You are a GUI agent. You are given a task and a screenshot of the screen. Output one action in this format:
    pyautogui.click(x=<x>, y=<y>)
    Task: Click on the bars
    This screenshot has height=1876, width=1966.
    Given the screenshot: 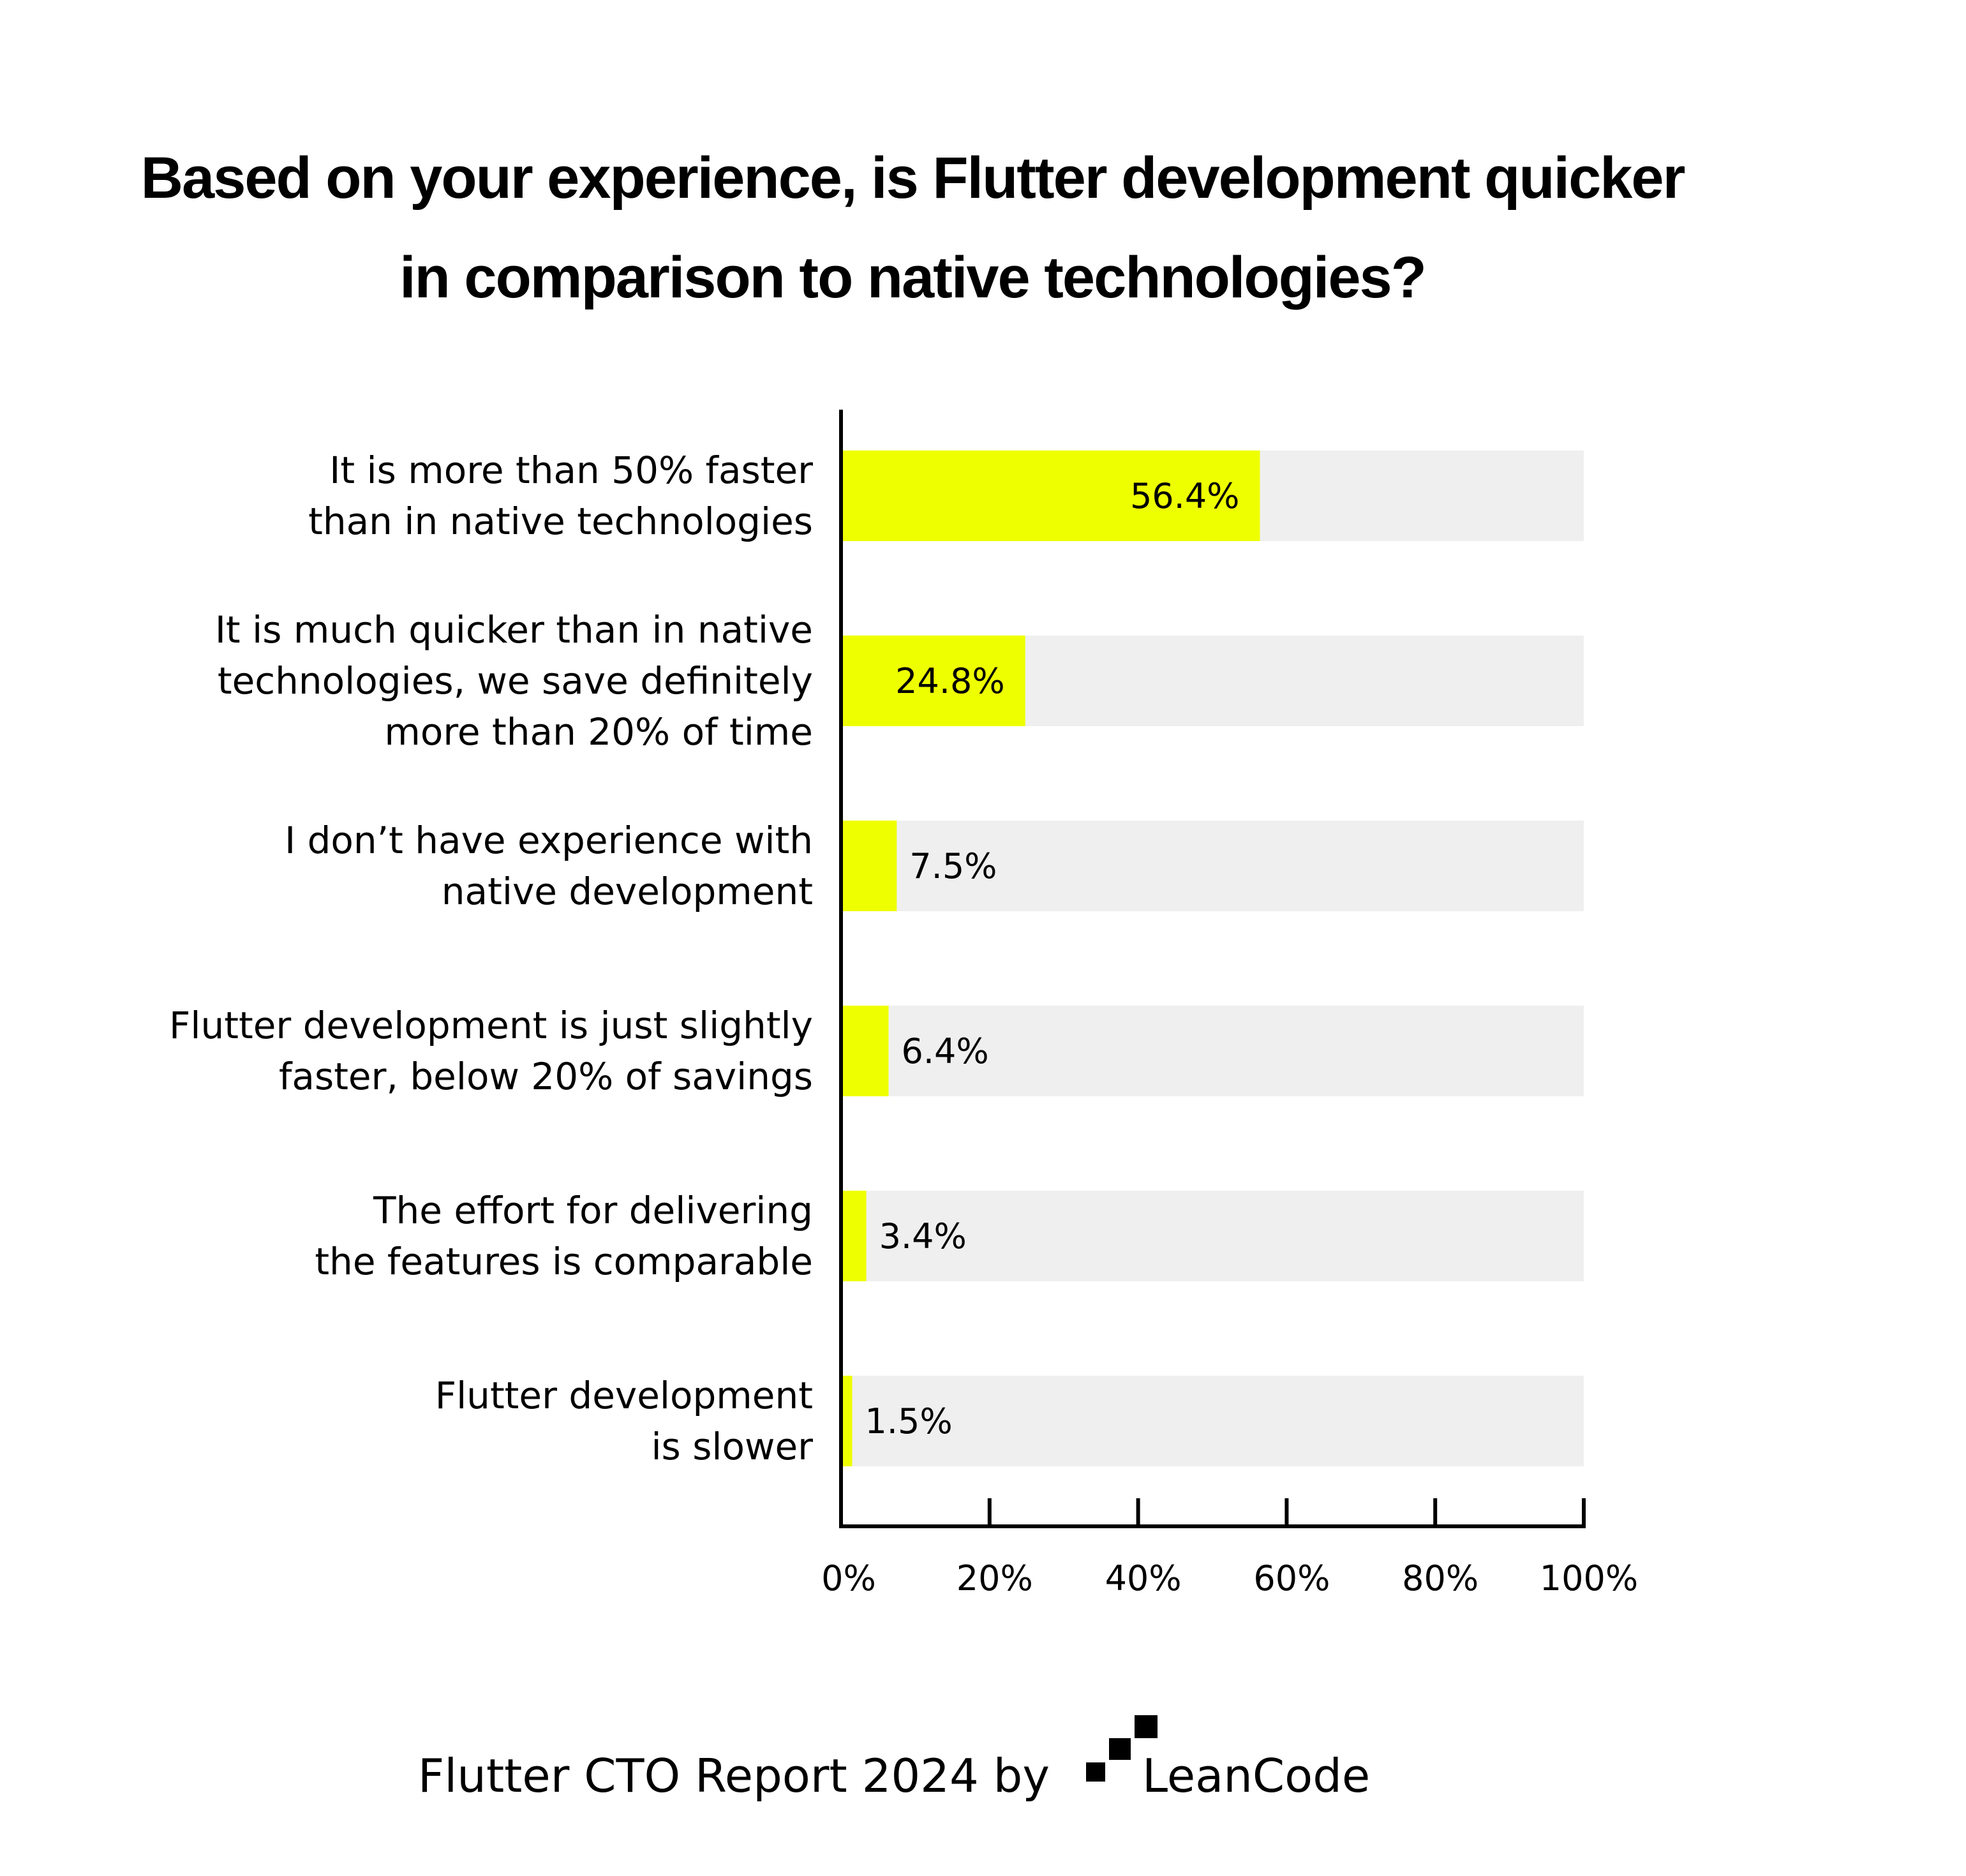 What is the action you would take?
    pyautogui.click(x=1050, y=958)
    